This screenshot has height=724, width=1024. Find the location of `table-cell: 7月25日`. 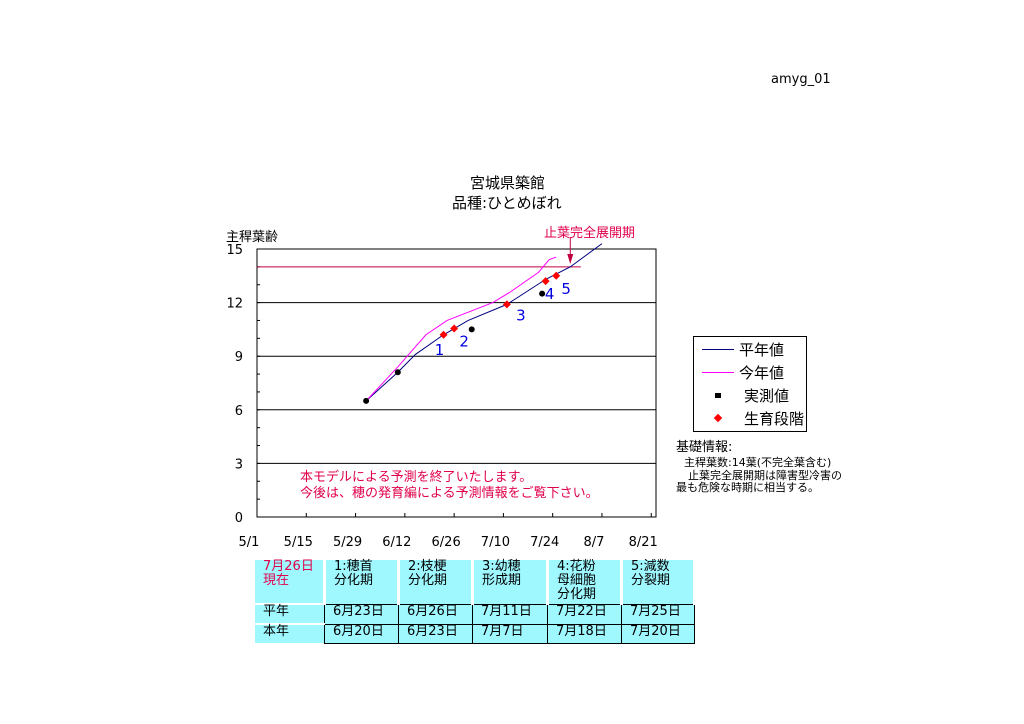

table-cell: 7月25日 is located at coordinates (658, 614).